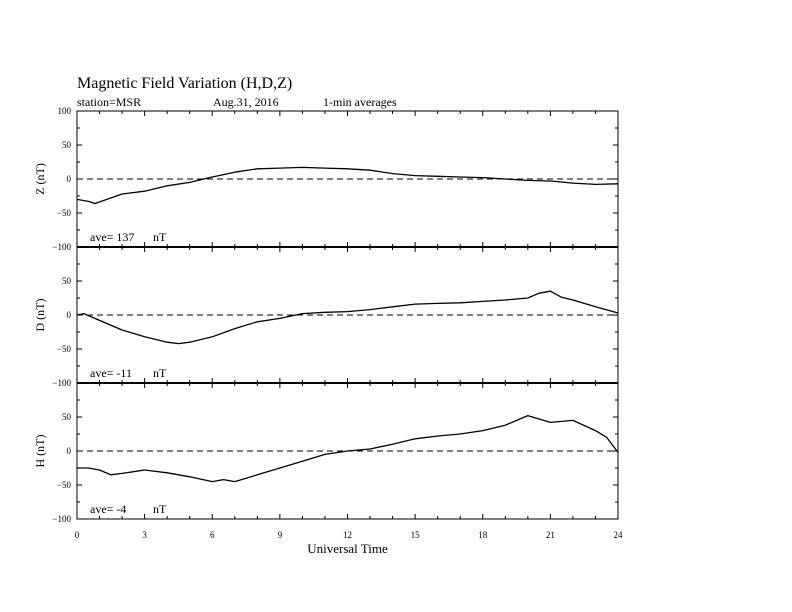  What do you see at coordinates (416, 535) in the screenshot?
I see `x-tick-label: 15` at bounding box center [416, 535].